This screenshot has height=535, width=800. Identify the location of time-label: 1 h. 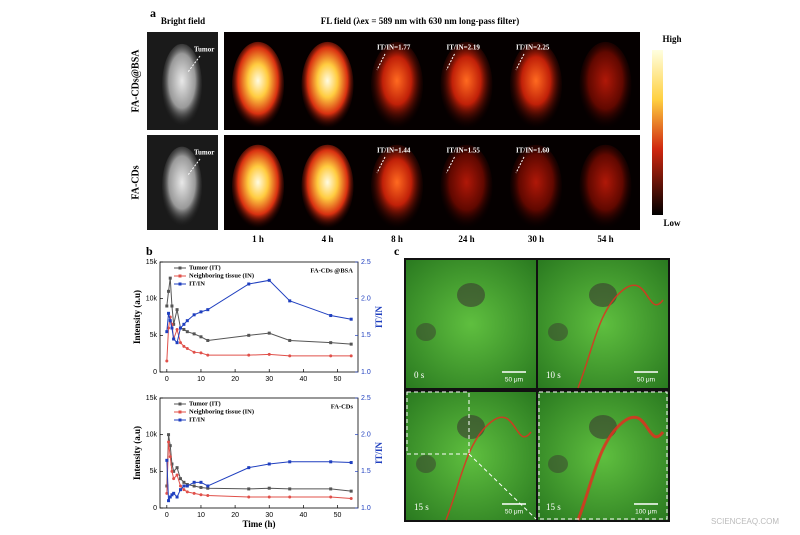
(258, 239).